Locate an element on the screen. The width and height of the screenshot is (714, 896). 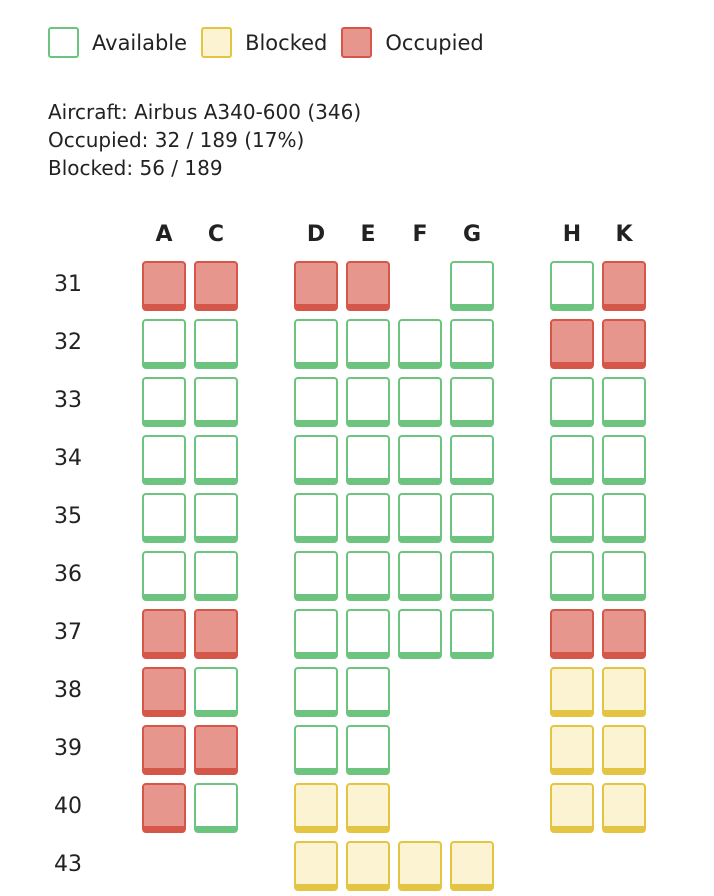
seat-37d is located at coordinates (316, 634).